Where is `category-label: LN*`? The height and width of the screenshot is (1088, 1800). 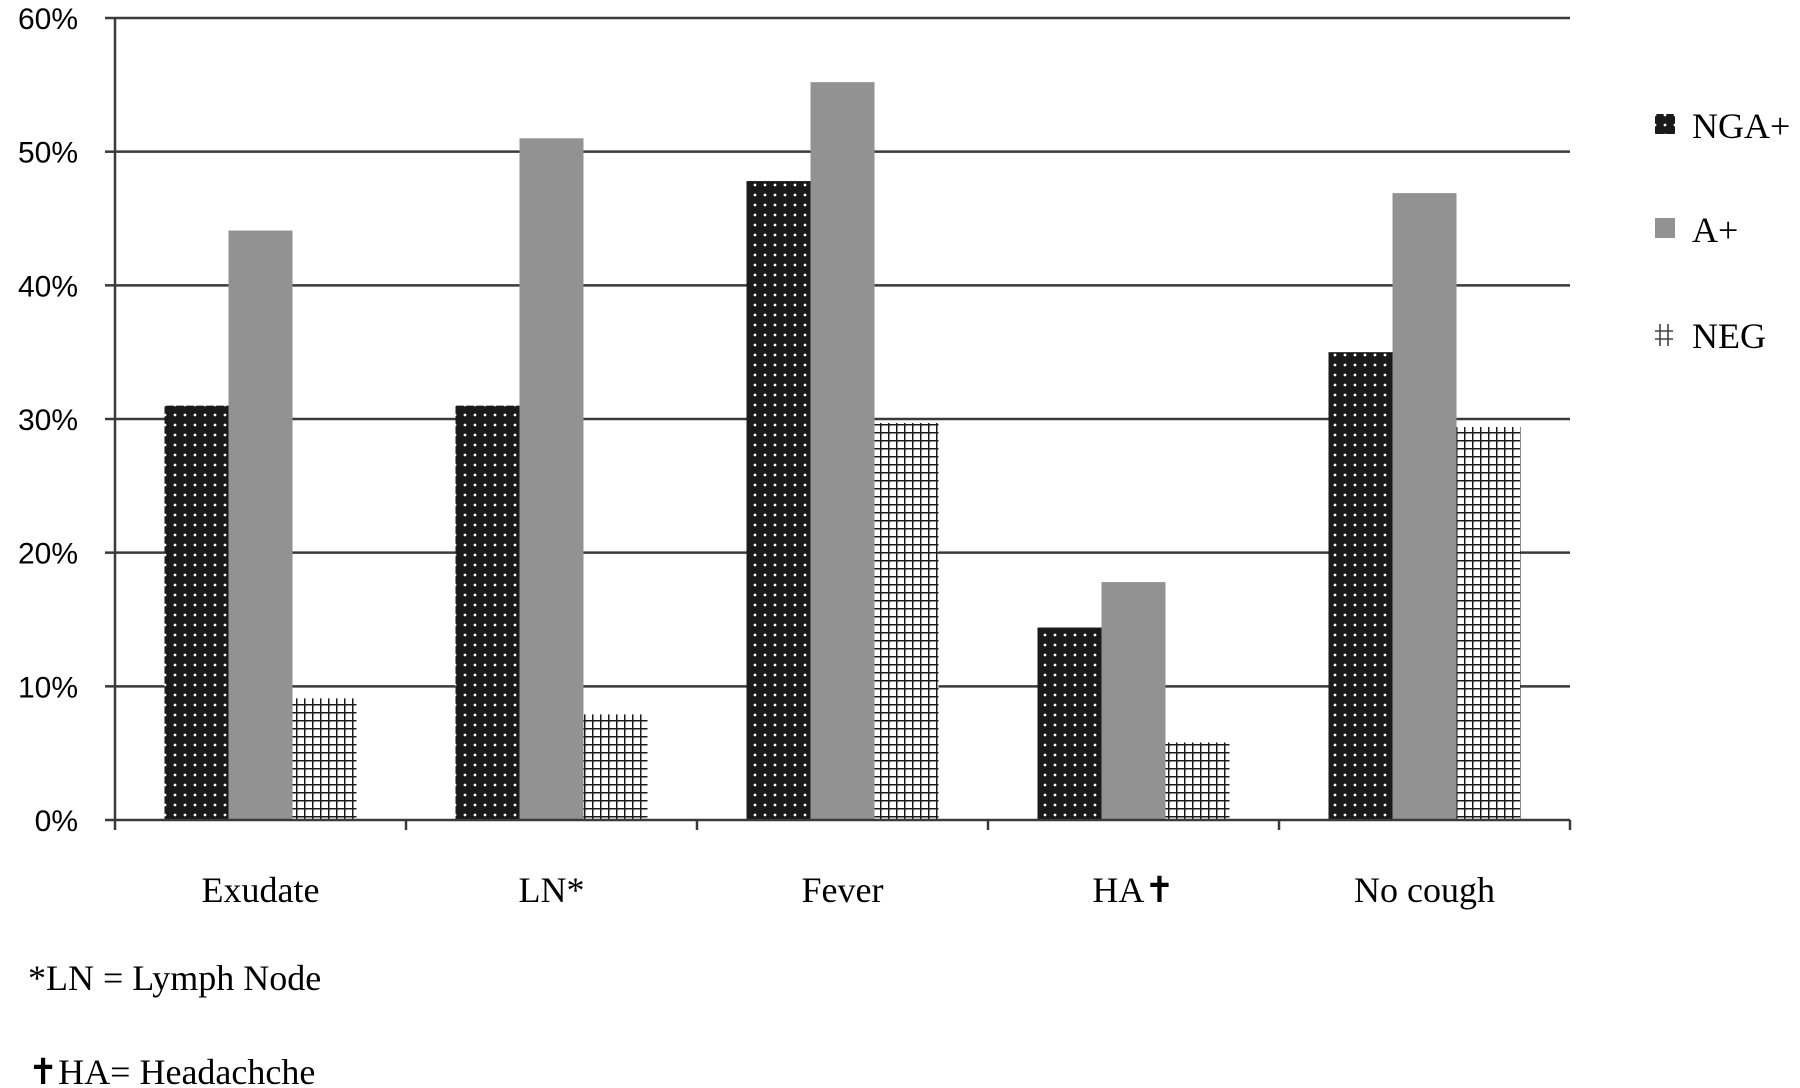
category-label: LN* is located at coordinates (552, 890).